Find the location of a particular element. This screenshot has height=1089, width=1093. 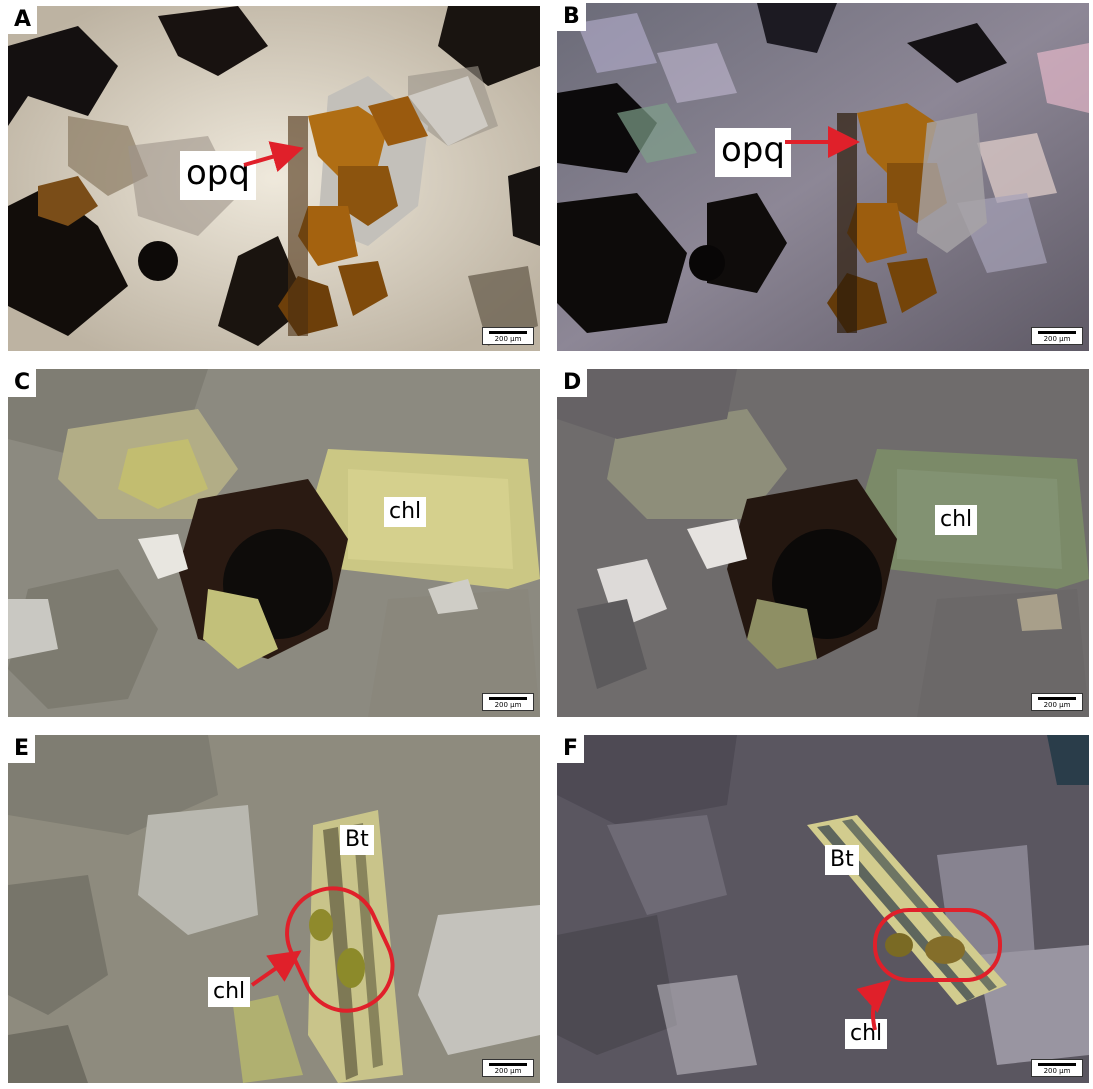

chl-label-d: chl is located at coordinates (956, 520).